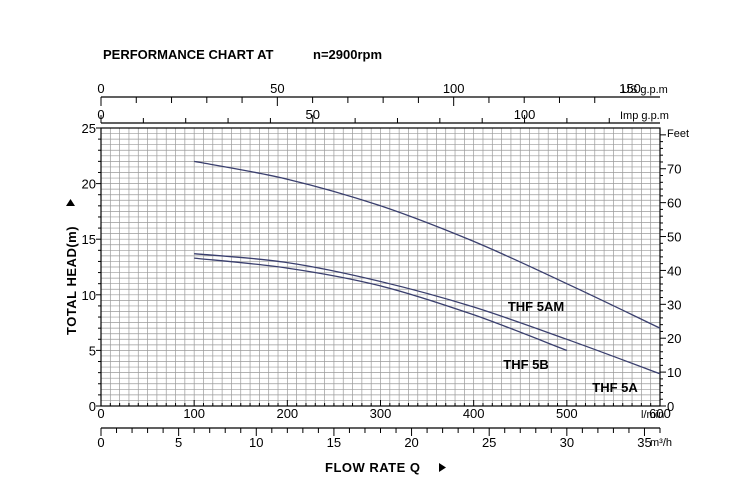 This screenshot has width=746, height=498. I want to click on us-gpm-tick-label: 100, so click(454, 88).